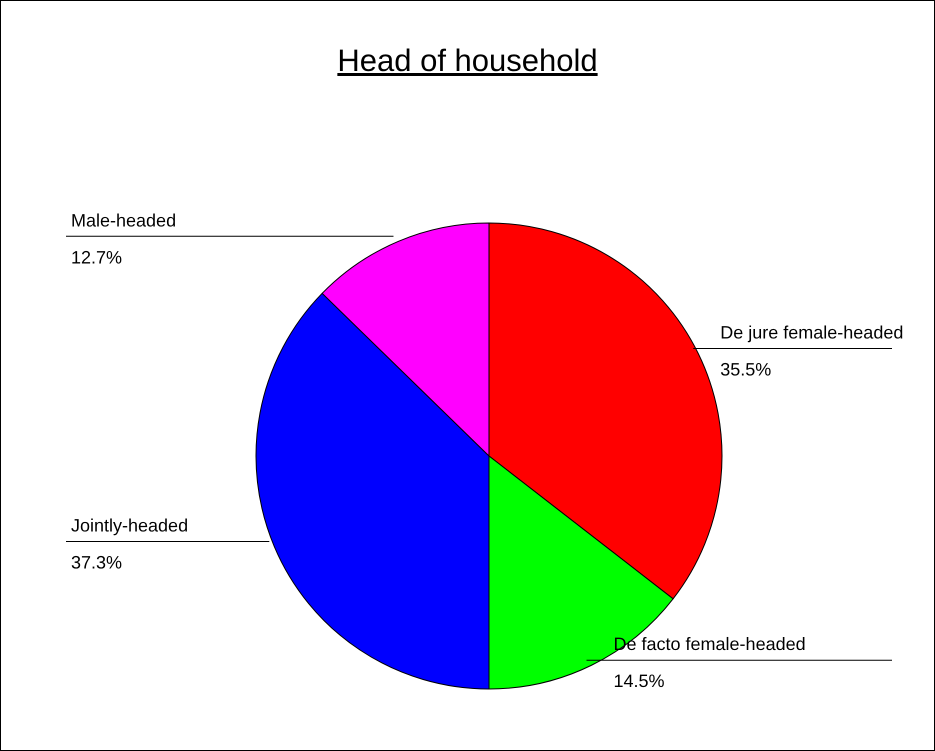 The width and height of the screenshot is (935, 751). What do you see at coordinates (123, 220) in the screenshot?
I see `slice-label: Male-headed` at bounding box center [123, 220].